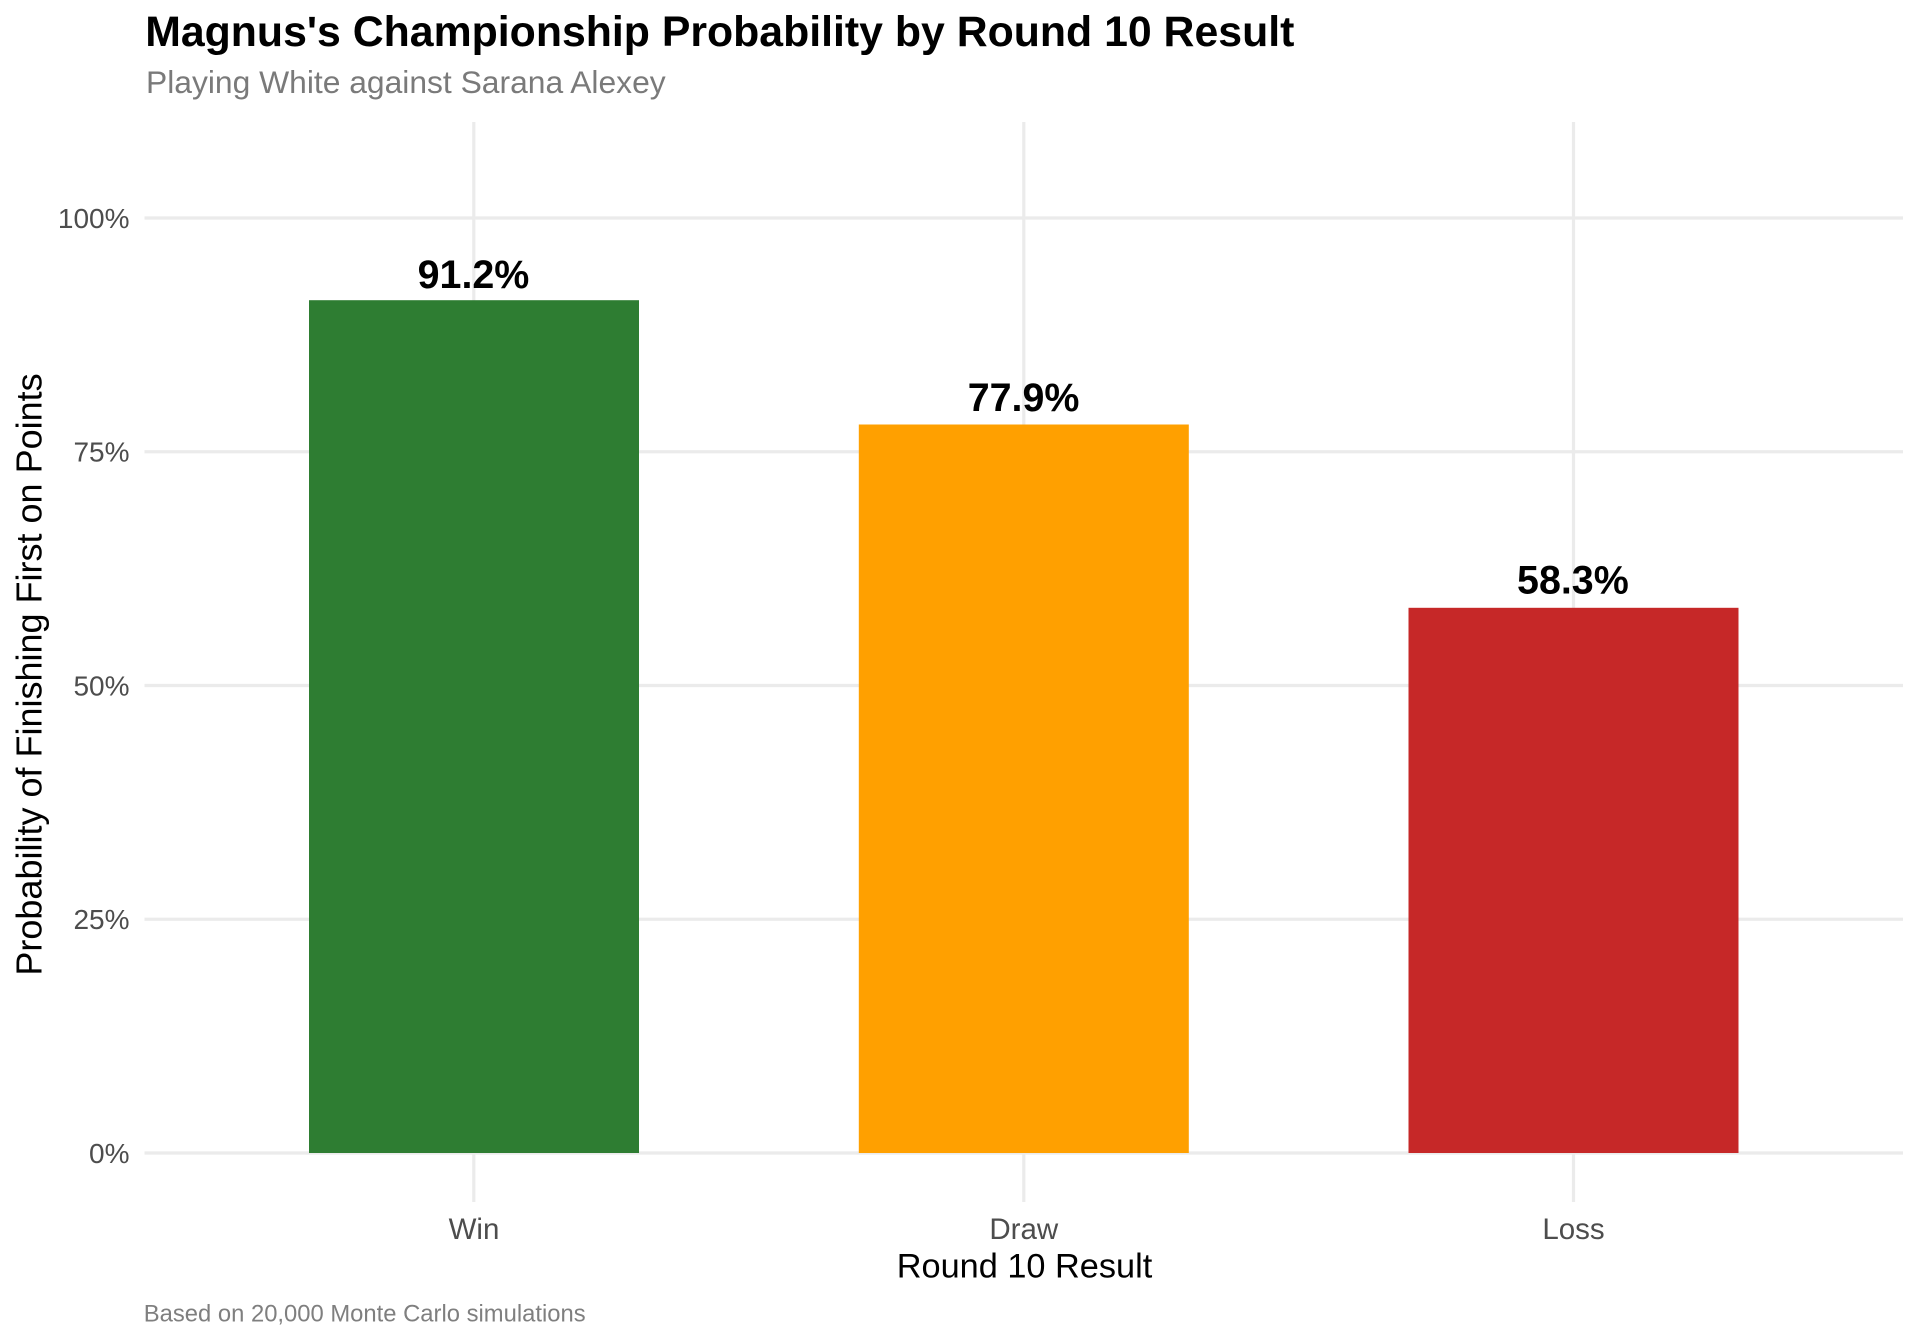 The height and width of the screenshot is (1344, 1920). I want to click on svg-text:Playing White against Sarana A: Playing White against Sarana Alexey, so click(406, 82).